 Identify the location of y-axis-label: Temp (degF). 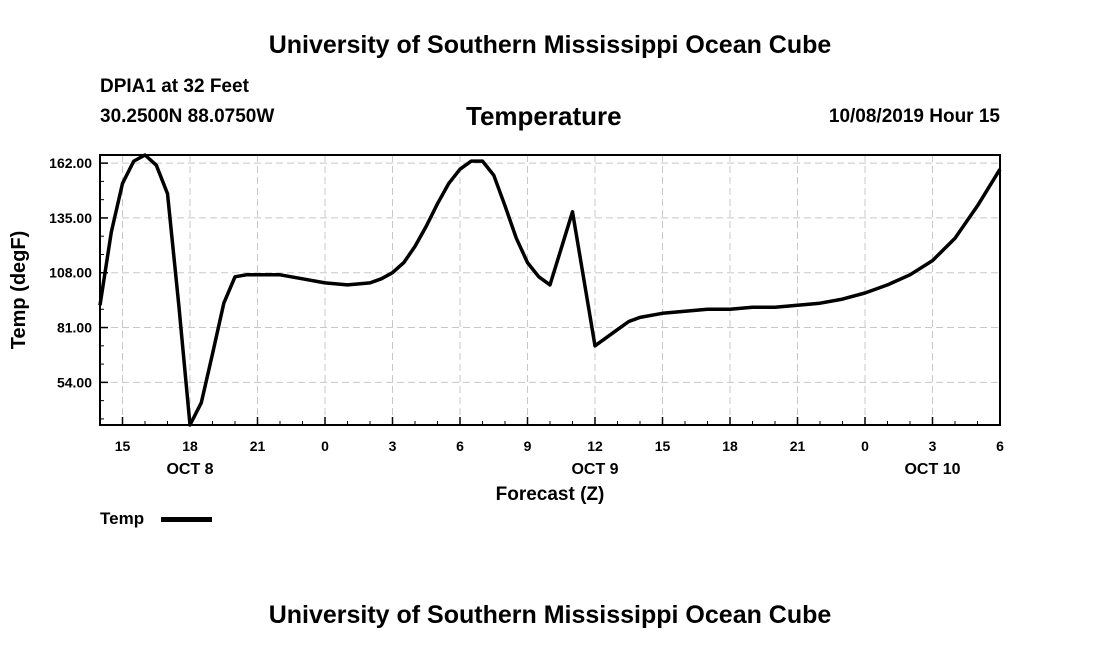
(19, 290).